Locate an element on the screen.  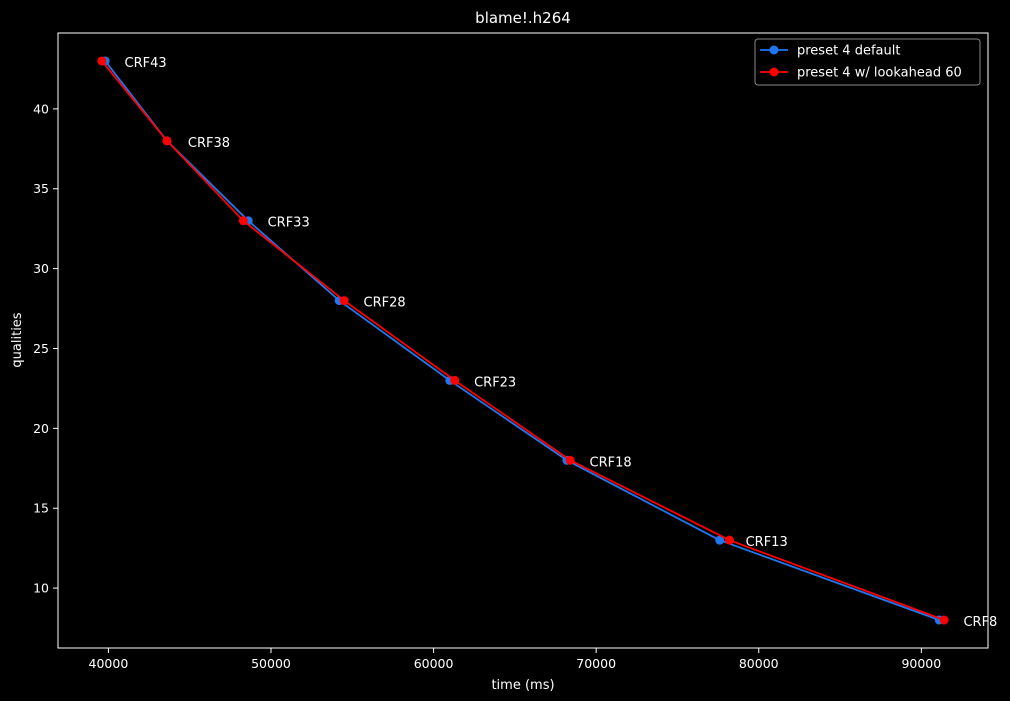
y-tick-label: 30 is located at coordinates (41, 268).